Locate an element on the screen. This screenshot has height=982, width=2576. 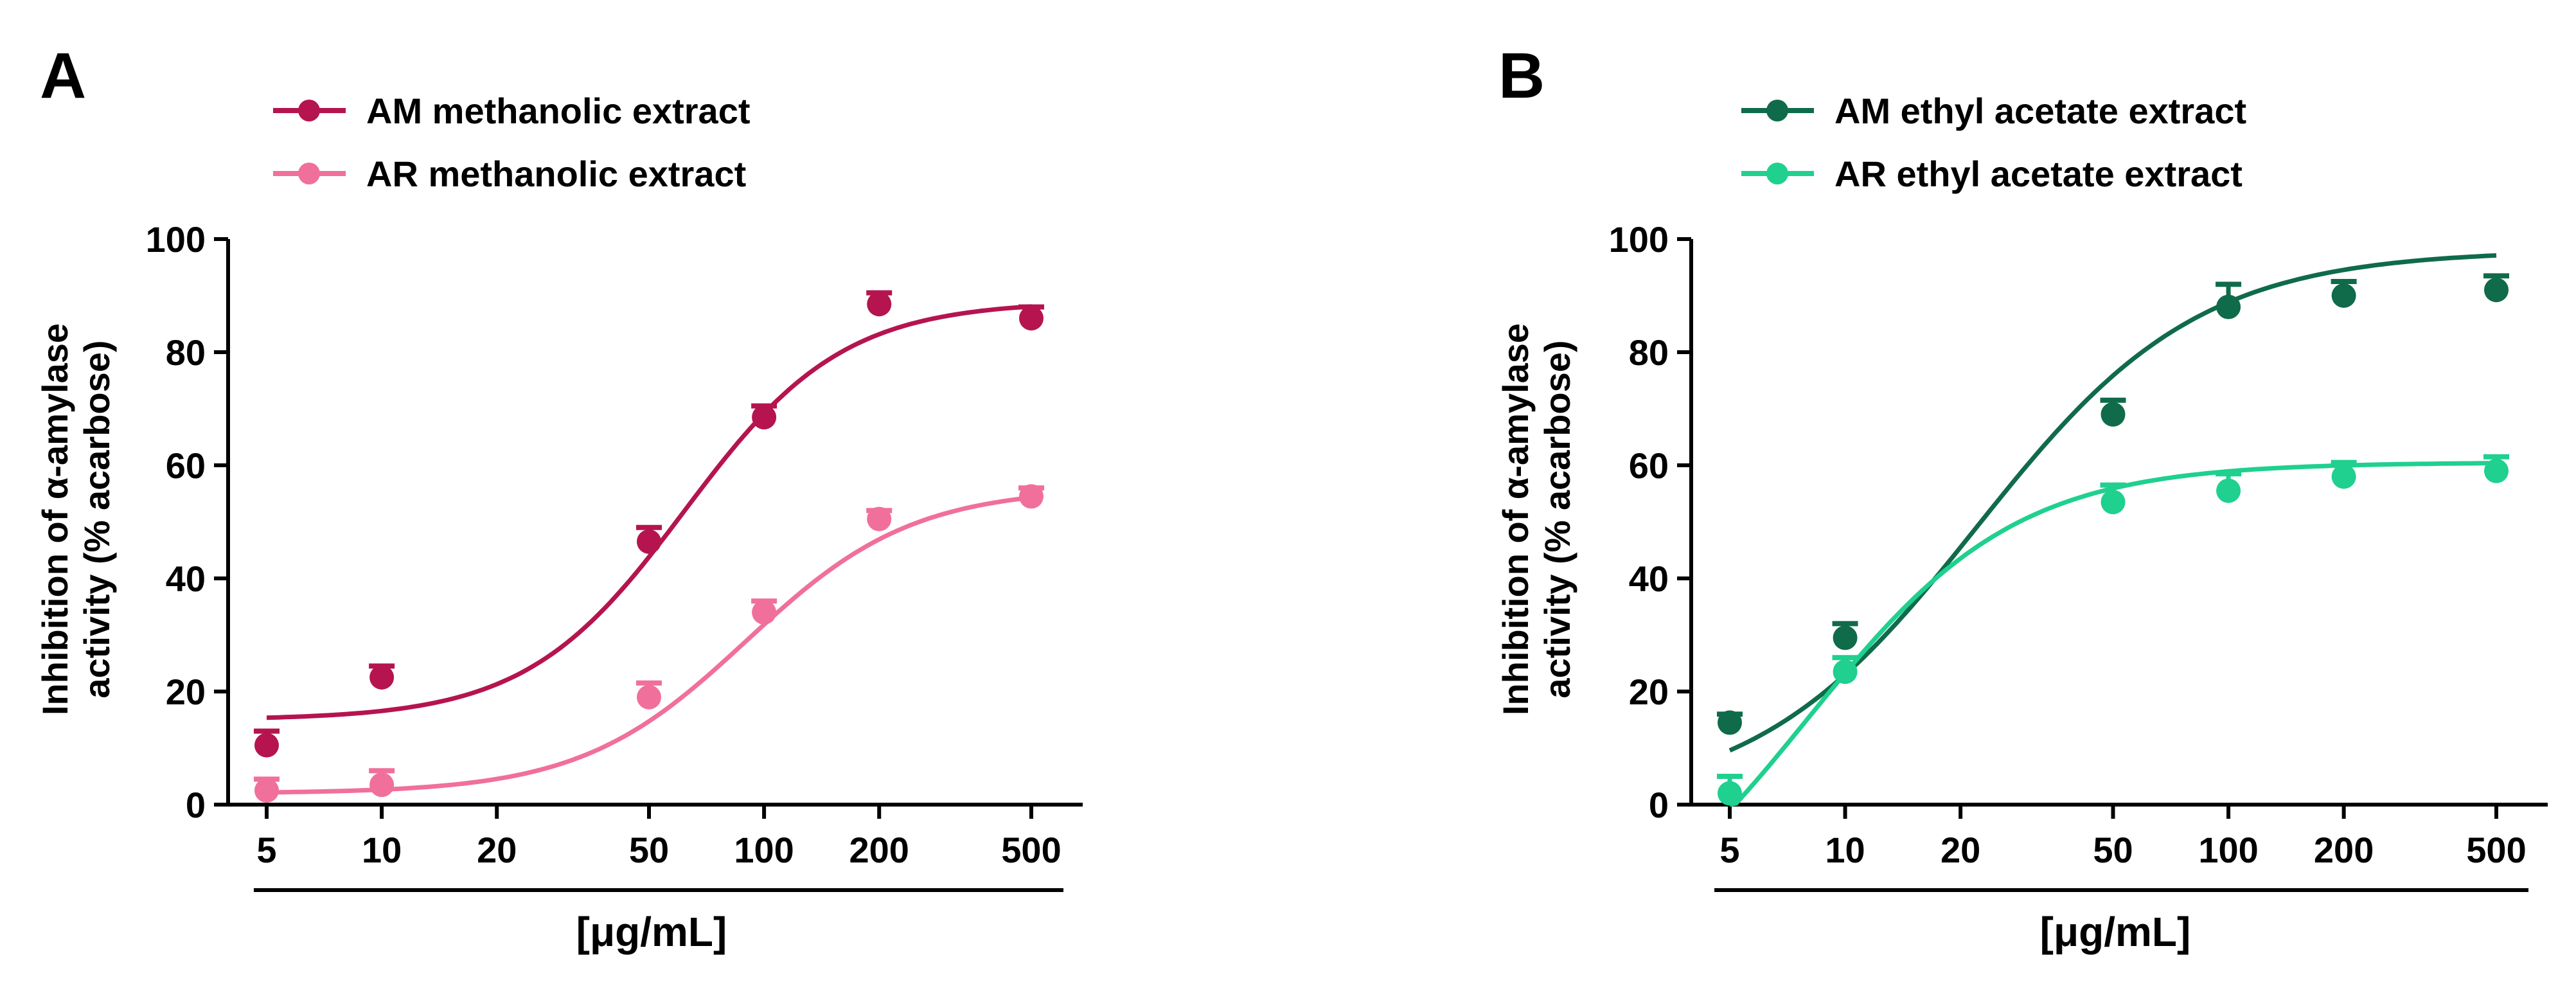
x-ticks-a: 5 10 20 50 100 200 500 is located at coordinates (659, 848).